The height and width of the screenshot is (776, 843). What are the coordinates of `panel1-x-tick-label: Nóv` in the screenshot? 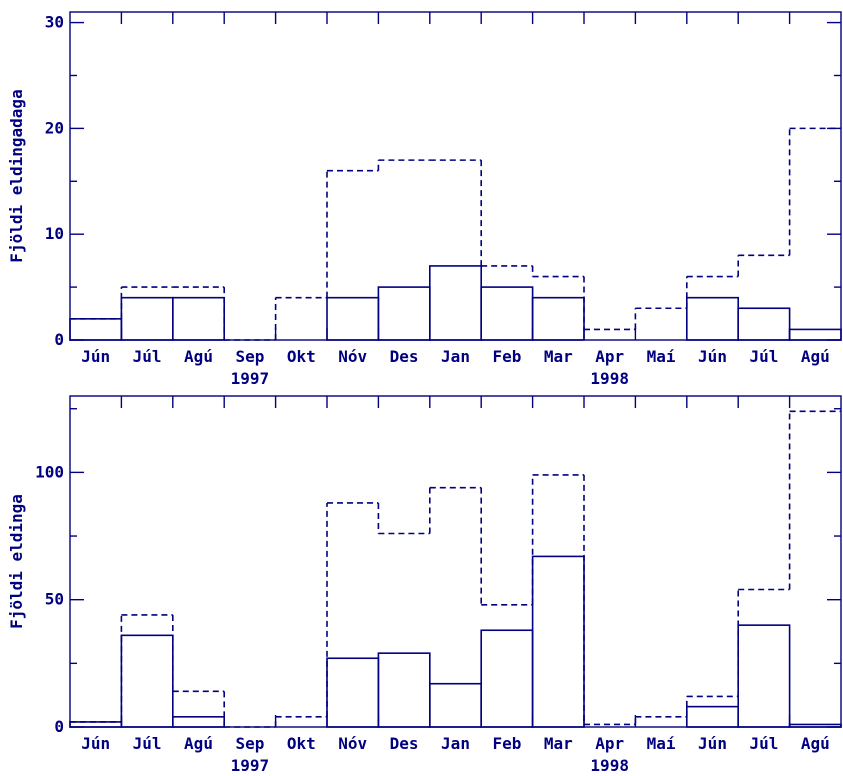 It's located at (352, 356).